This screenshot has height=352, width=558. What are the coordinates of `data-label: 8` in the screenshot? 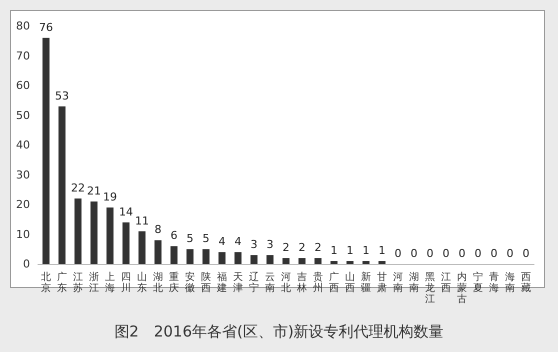 It's located at (158, 229).